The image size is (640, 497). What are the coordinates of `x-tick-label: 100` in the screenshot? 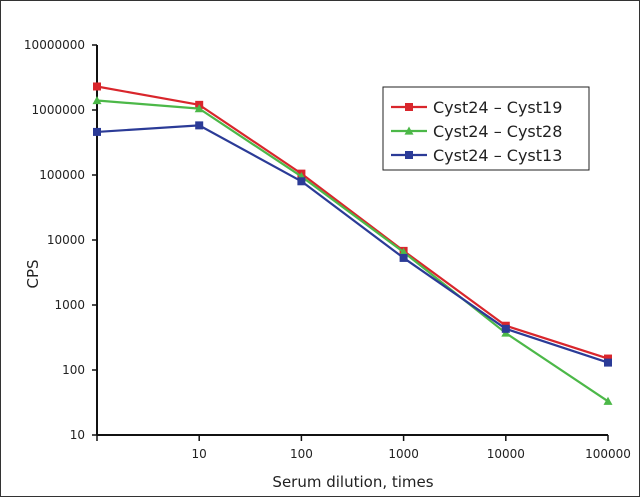 It's located at (301, 454).